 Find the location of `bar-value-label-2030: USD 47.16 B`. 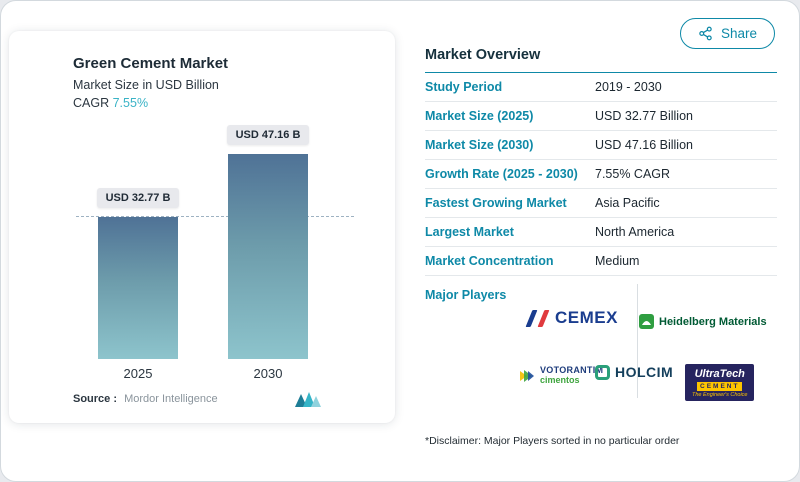

bar-value-label-2030: USD 47.16 B is located at coordinates (268, 135).